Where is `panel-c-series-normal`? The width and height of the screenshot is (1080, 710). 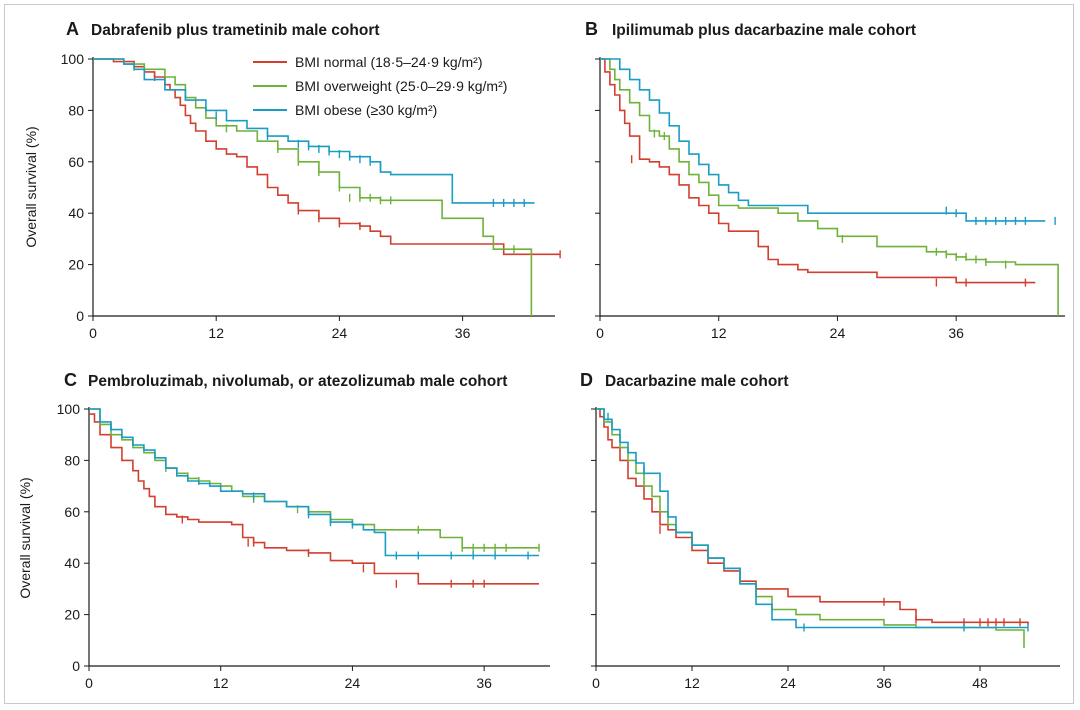
panel-c-series-normal is located at coordinates (314, 499).